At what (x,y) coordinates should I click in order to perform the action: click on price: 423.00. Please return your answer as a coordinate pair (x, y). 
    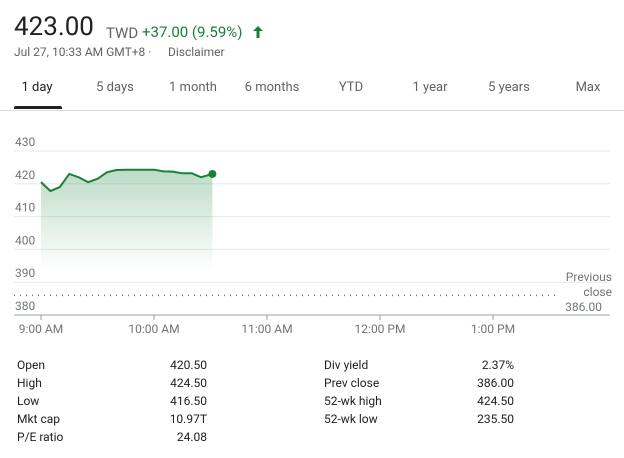
    Looking at the image, I should click on (54, 27).